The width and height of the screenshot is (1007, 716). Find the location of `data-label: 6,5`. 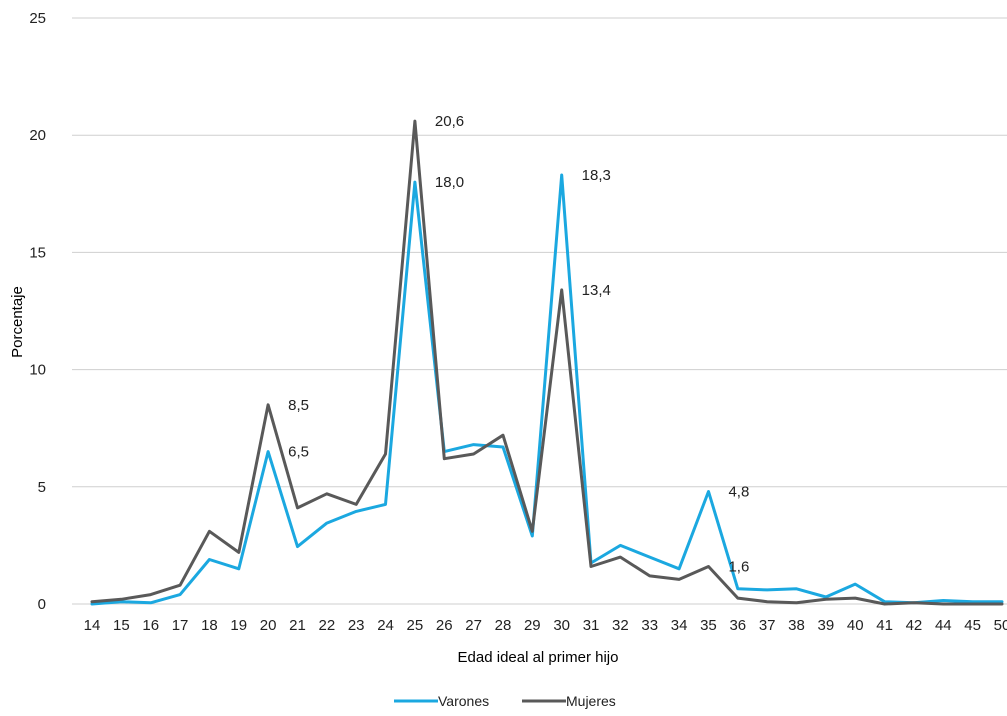

data-label: 6,5 is located at coordinates (298, 452).